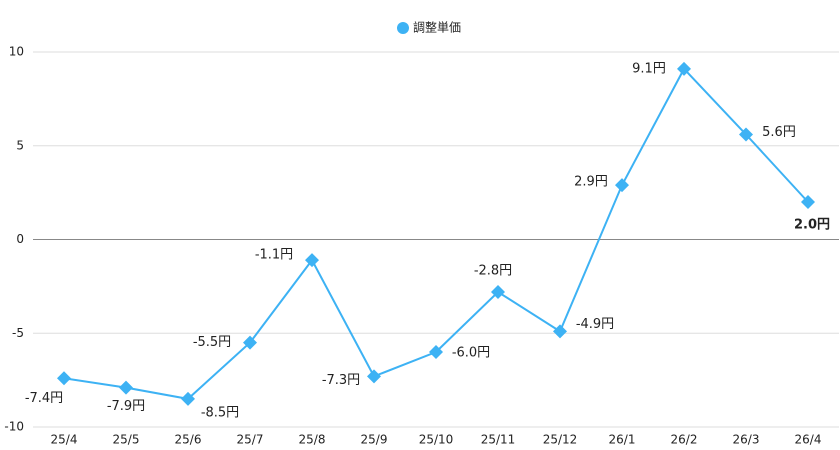  Describe the element at coordinates (126, 406) in the screenshot. I see `data-label: -7.9円` at that location.